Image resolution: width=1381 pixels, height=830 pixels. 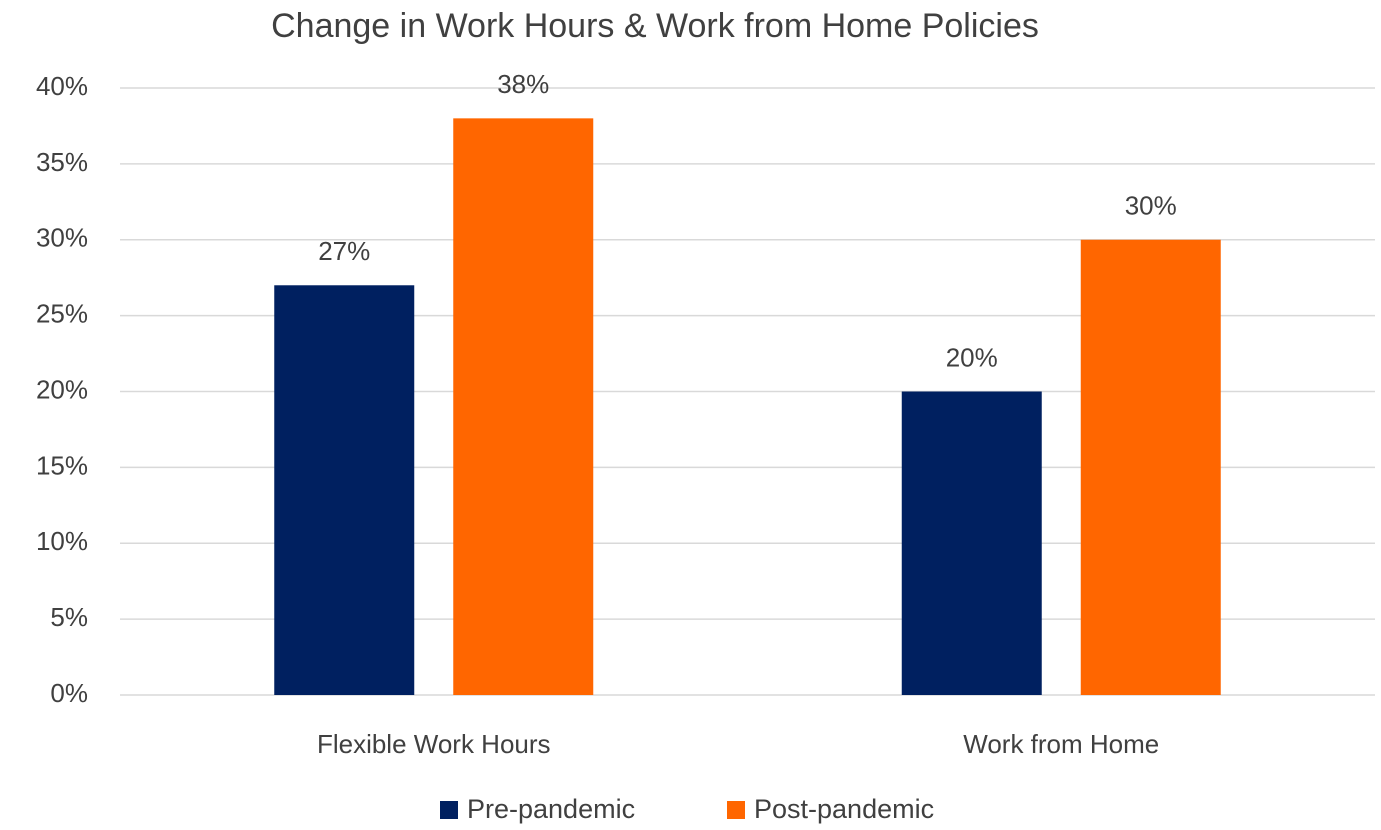 I want to click on data-label: 38%, so click(x=523, y=84).